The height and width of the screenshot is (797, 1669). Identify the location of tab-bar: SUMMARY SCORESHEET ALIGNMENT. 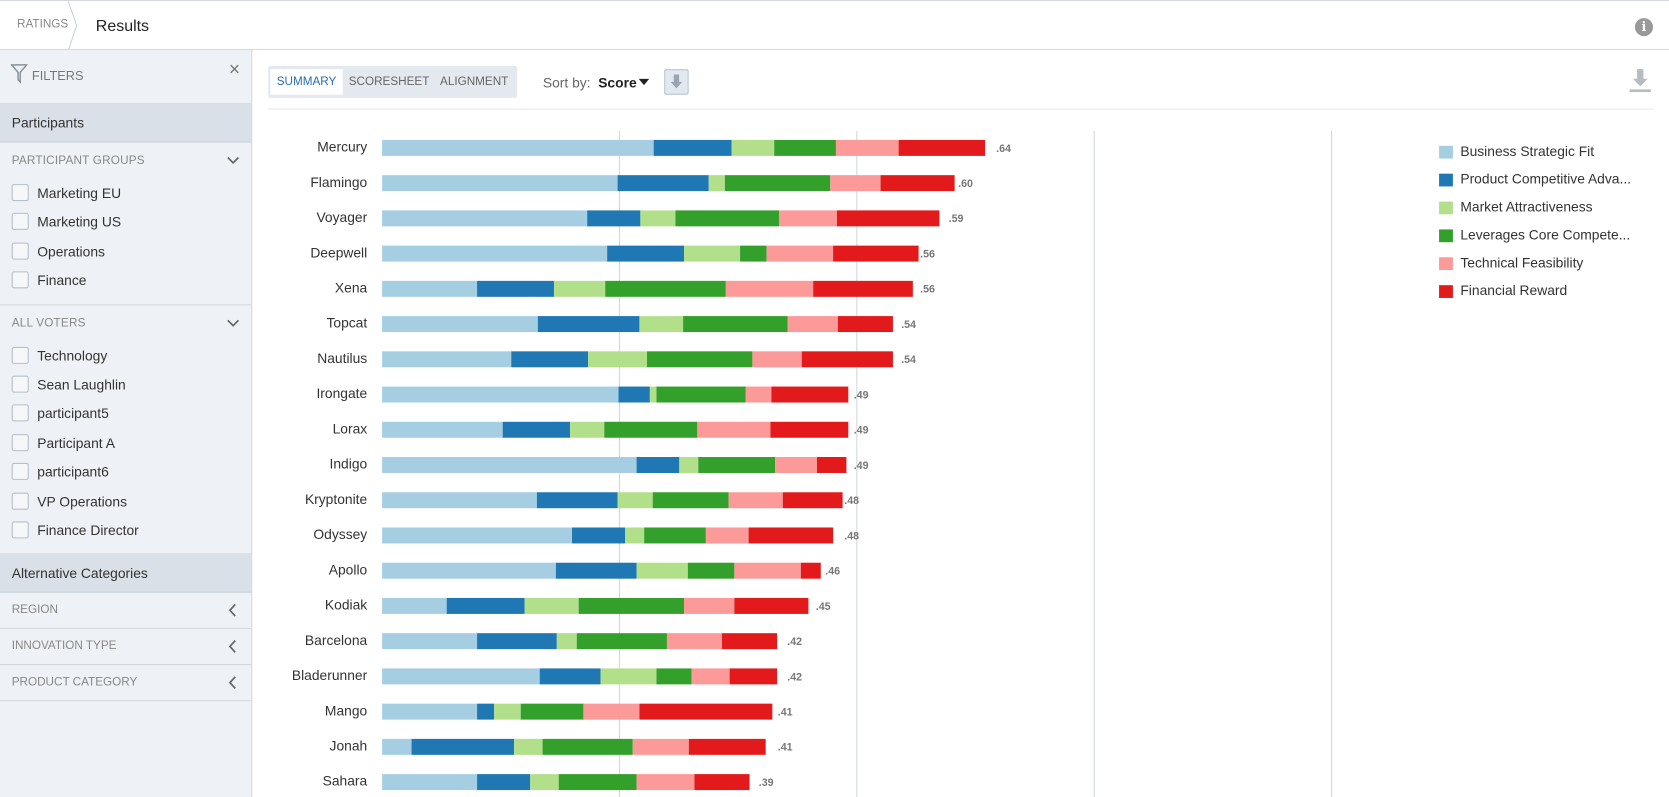
(393, 81).